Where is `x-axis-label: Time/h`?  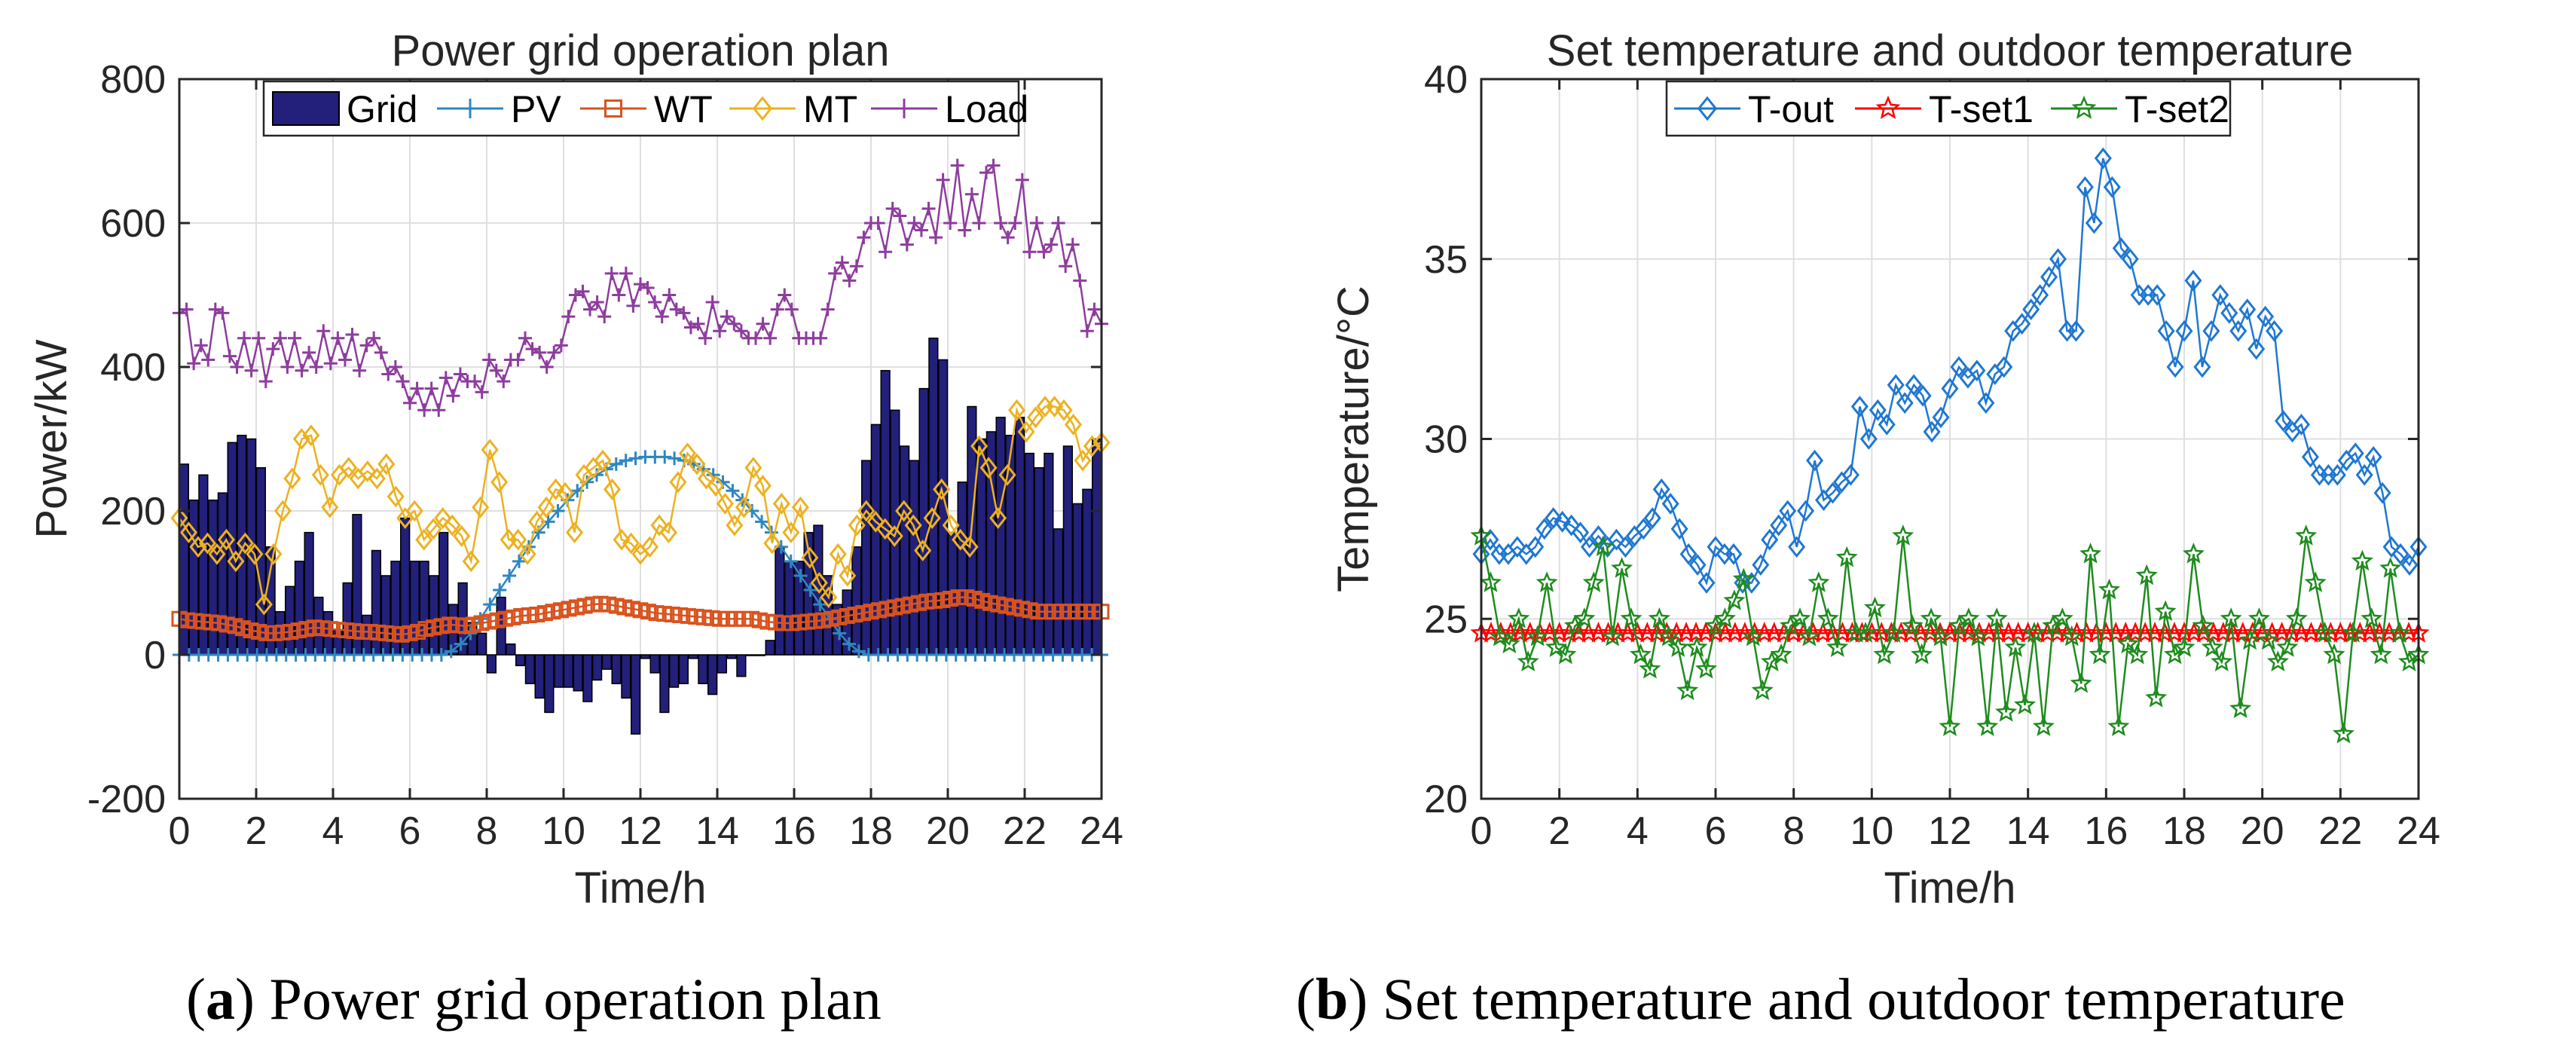
x-axis-label: Time/h is located at coordinates (1949, 888).